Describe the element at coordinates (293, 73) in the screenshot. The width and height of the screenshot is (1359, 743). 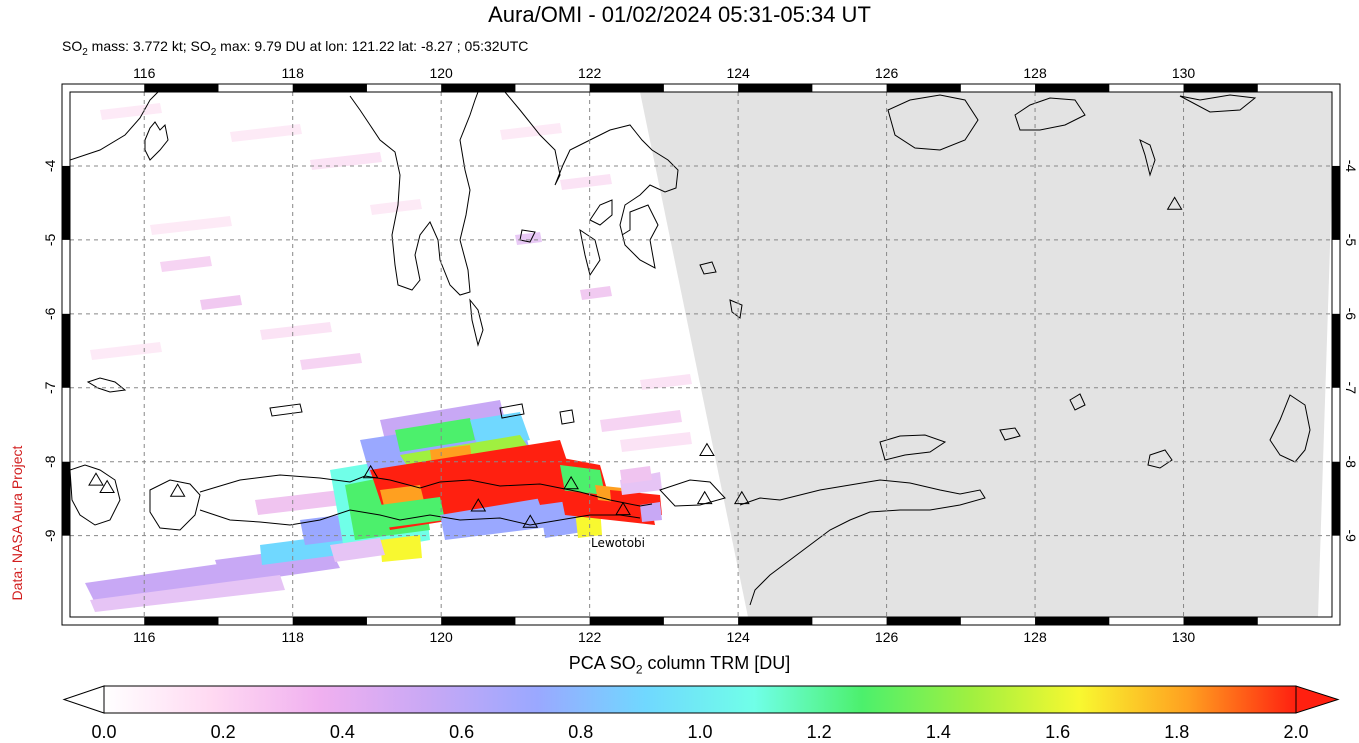
I see `lon-label-top: 118` at that location.